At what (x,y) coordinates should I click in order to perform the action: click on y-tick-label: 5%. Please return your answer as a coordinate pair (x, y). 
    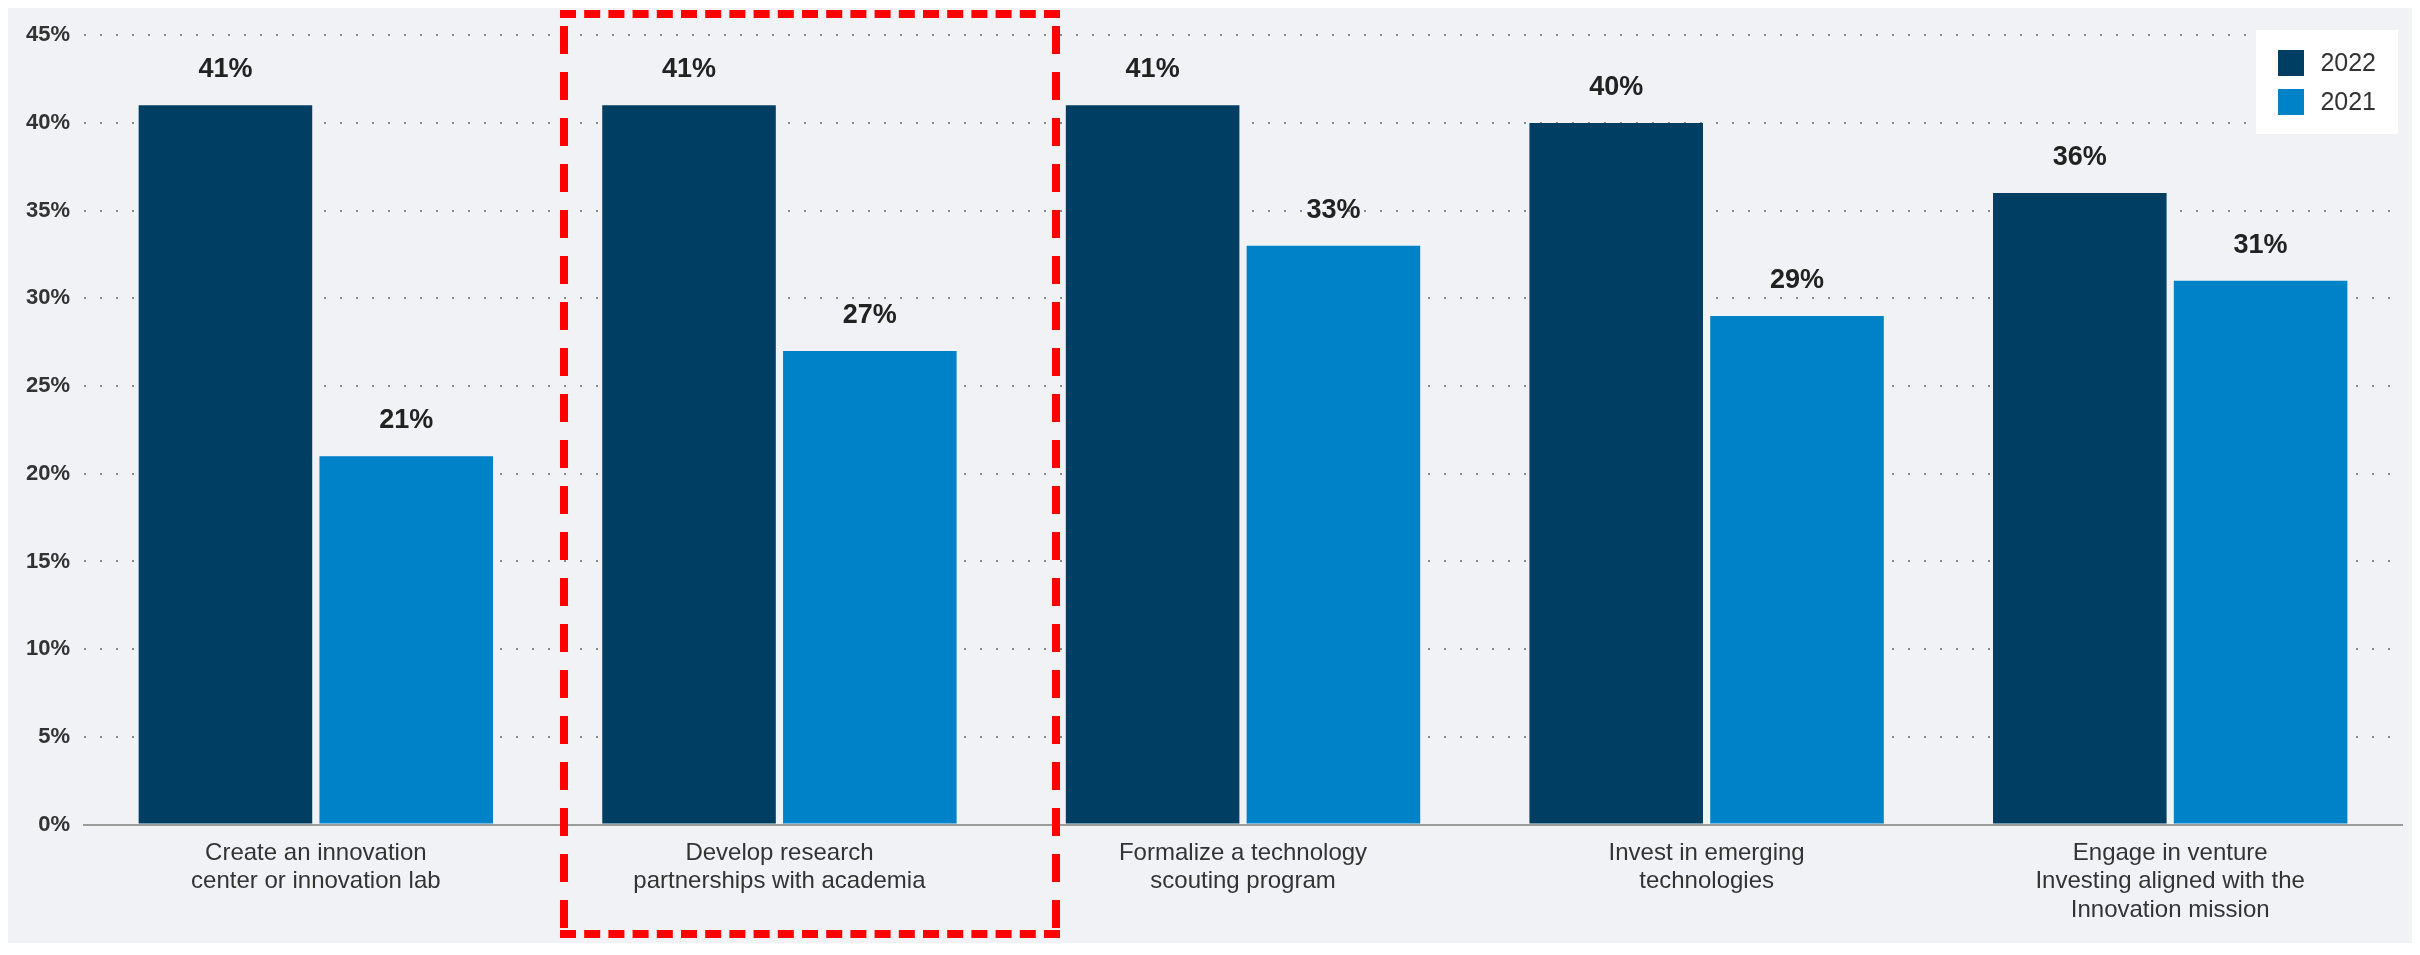
    Looking at the image, I should click on (54, 735).